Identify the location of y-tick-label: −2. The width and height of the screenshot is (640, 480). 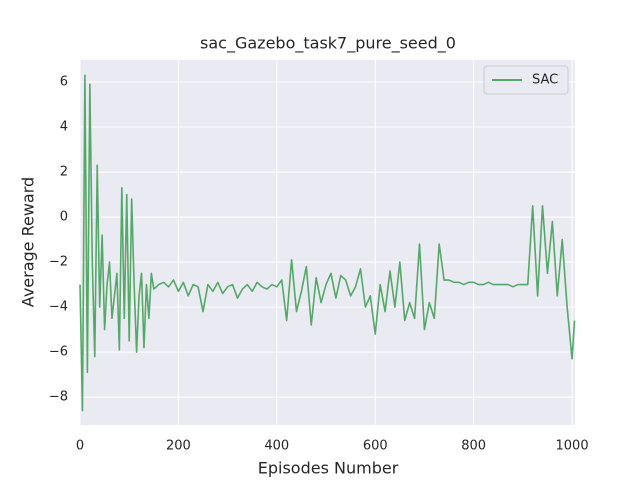
(58, 262).